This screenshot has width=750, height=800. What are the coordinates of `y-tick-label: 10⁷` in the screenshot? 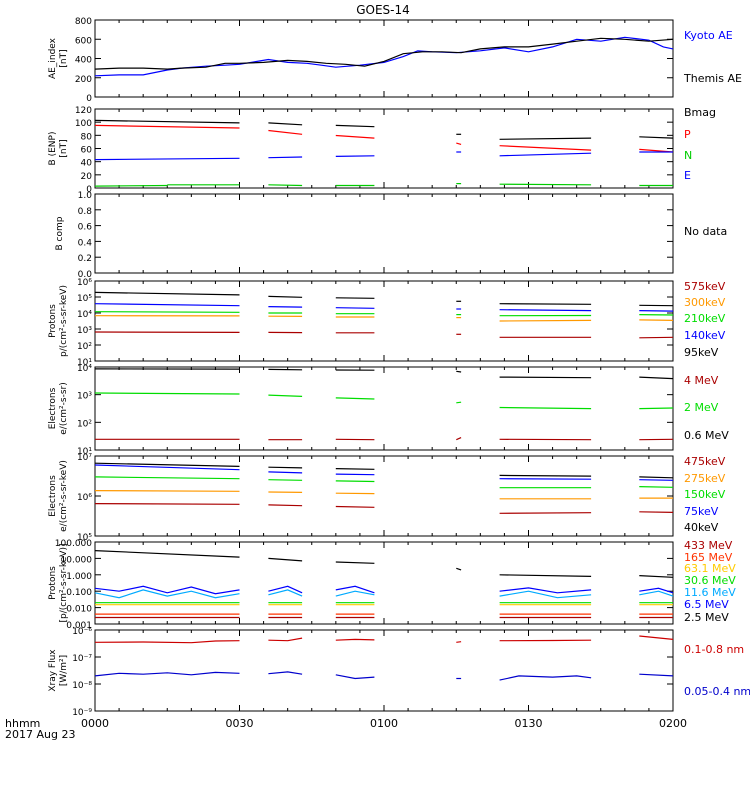 It's located at (84, 458).